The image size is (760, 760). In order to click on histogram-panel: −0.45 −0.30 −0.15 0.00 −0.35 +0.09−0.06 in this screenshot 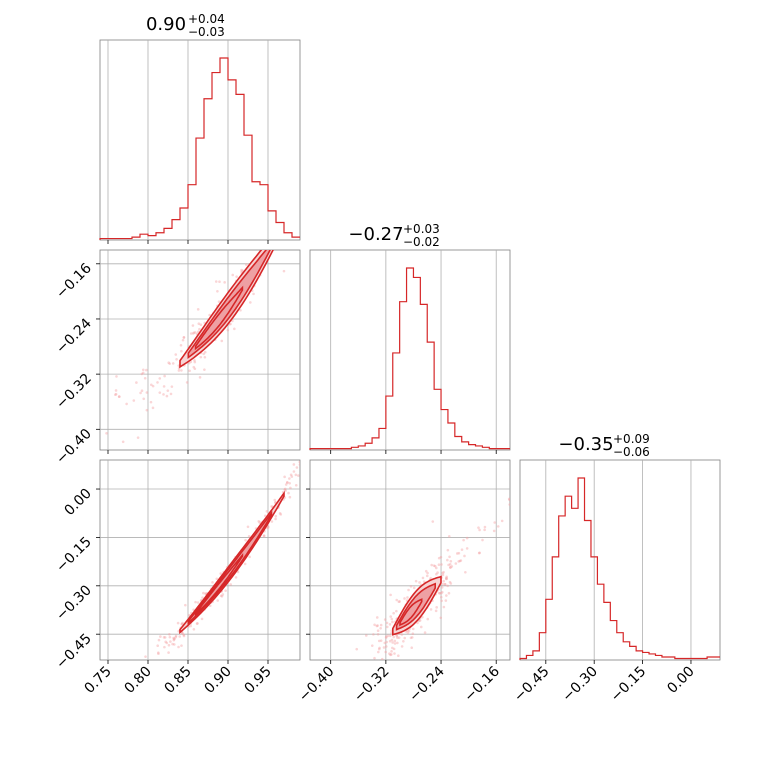, I will do `click(616, 568)`.